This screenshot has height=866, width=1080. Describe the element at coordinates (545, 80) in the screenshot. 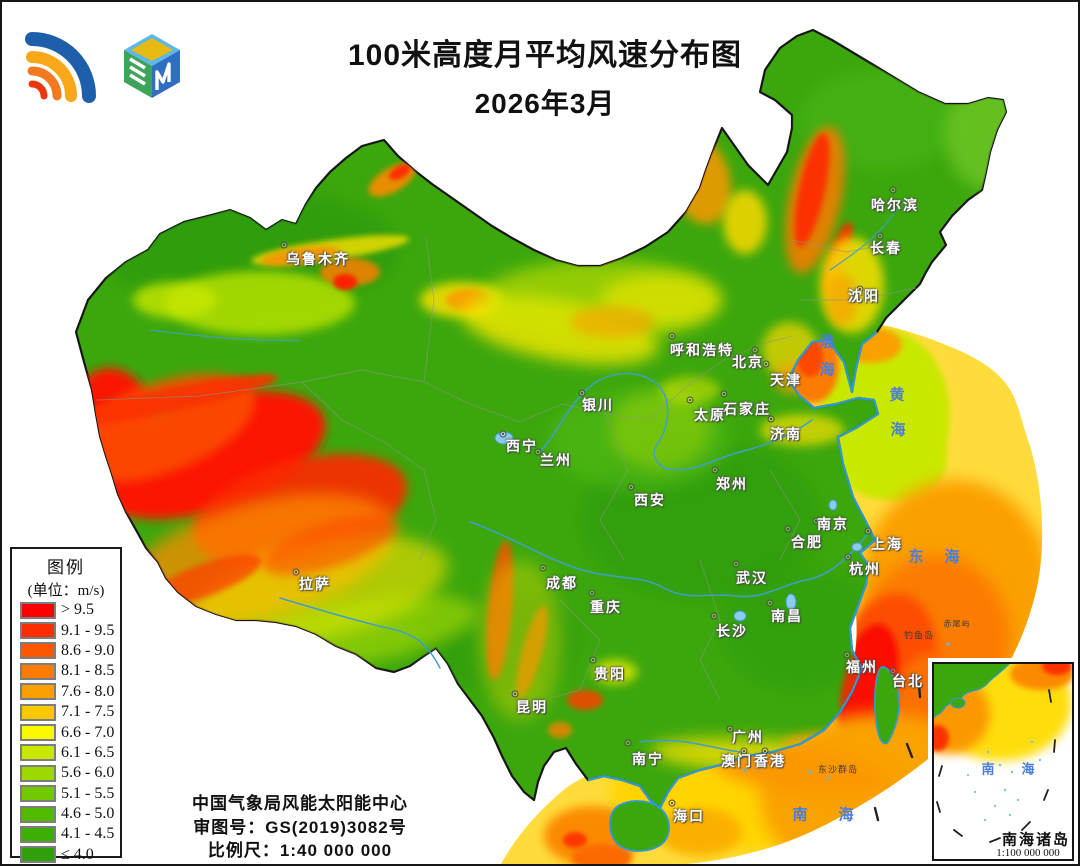

I see `title-block: 100米高度月平均风速分布图 2026年3月` at that location.